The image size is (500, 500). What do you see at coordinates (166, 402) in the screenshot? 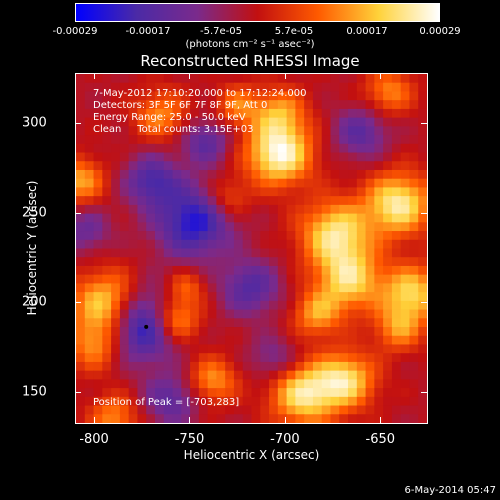
I see `annotation-peak: Position of Peak = [-703,283]` at bounding box center [166, 402].